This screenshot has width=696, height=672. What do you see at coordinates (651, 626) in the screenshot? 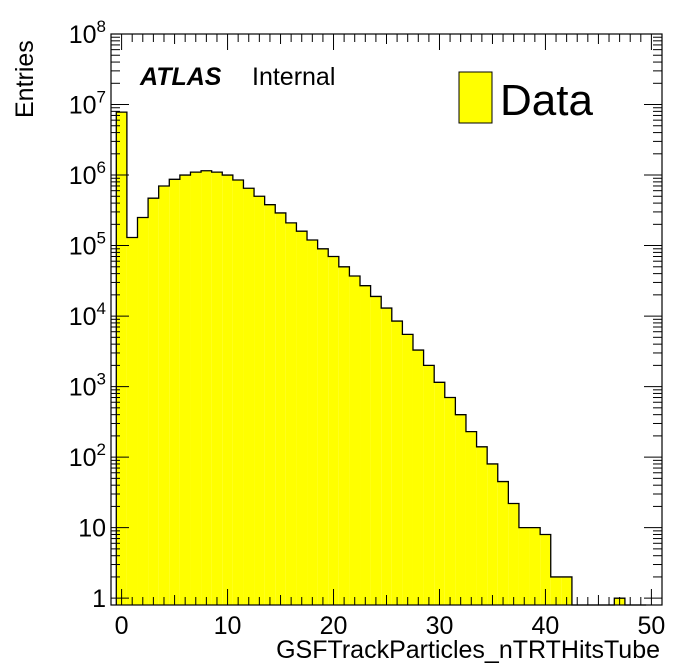
I see `x-tick-label: 50` at bounding box center [651, 626].